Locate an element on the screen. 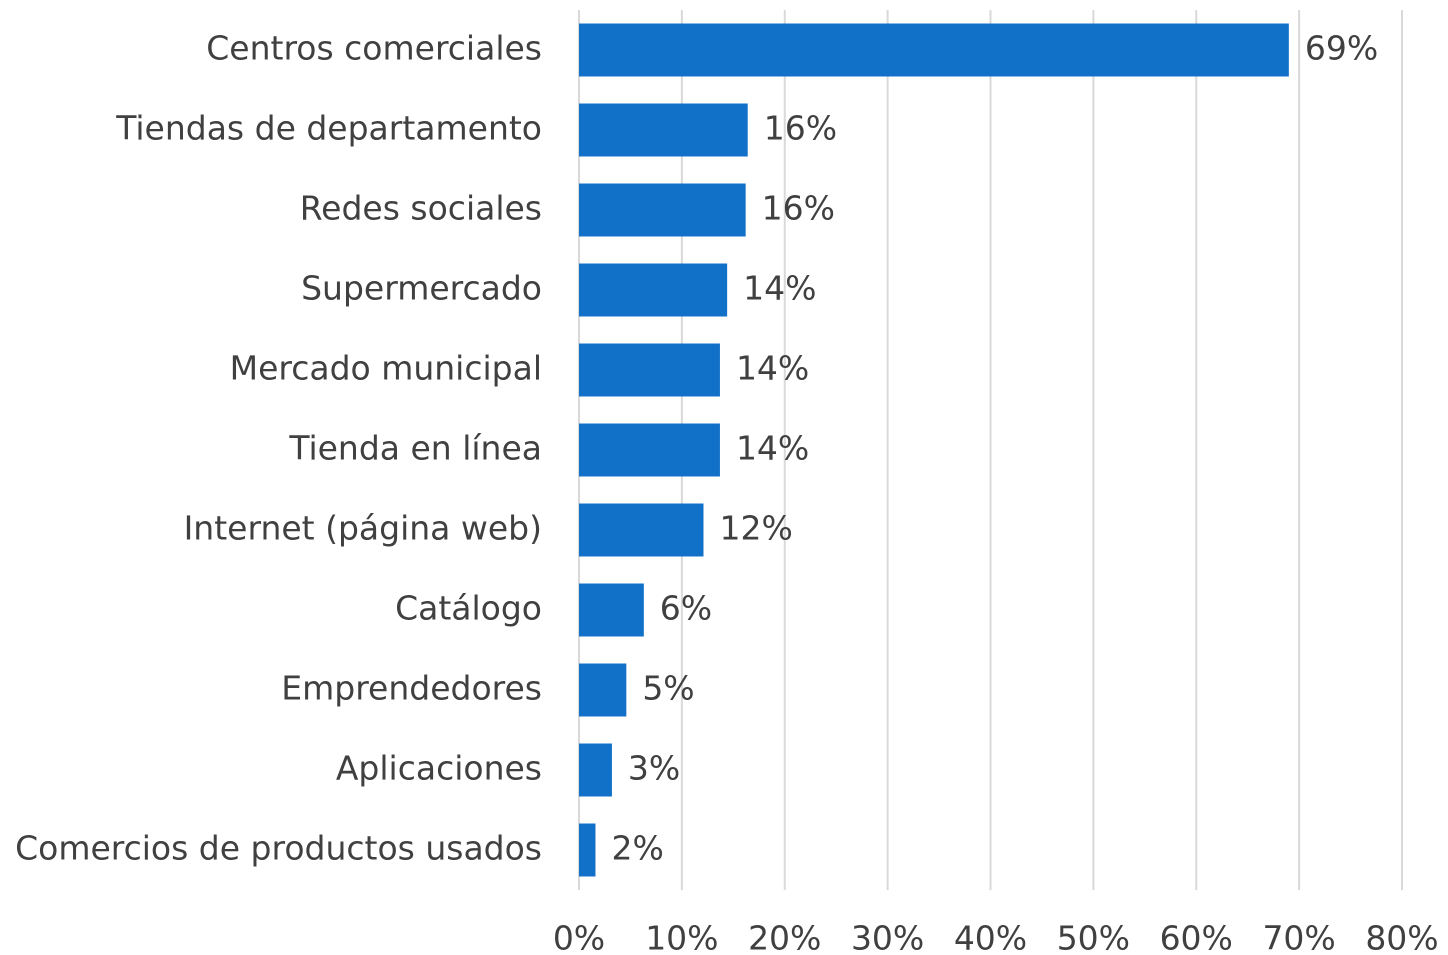 The width and height of the screenshot is (1448, 955). data-label: 5% is located at coordinates (668, 688).